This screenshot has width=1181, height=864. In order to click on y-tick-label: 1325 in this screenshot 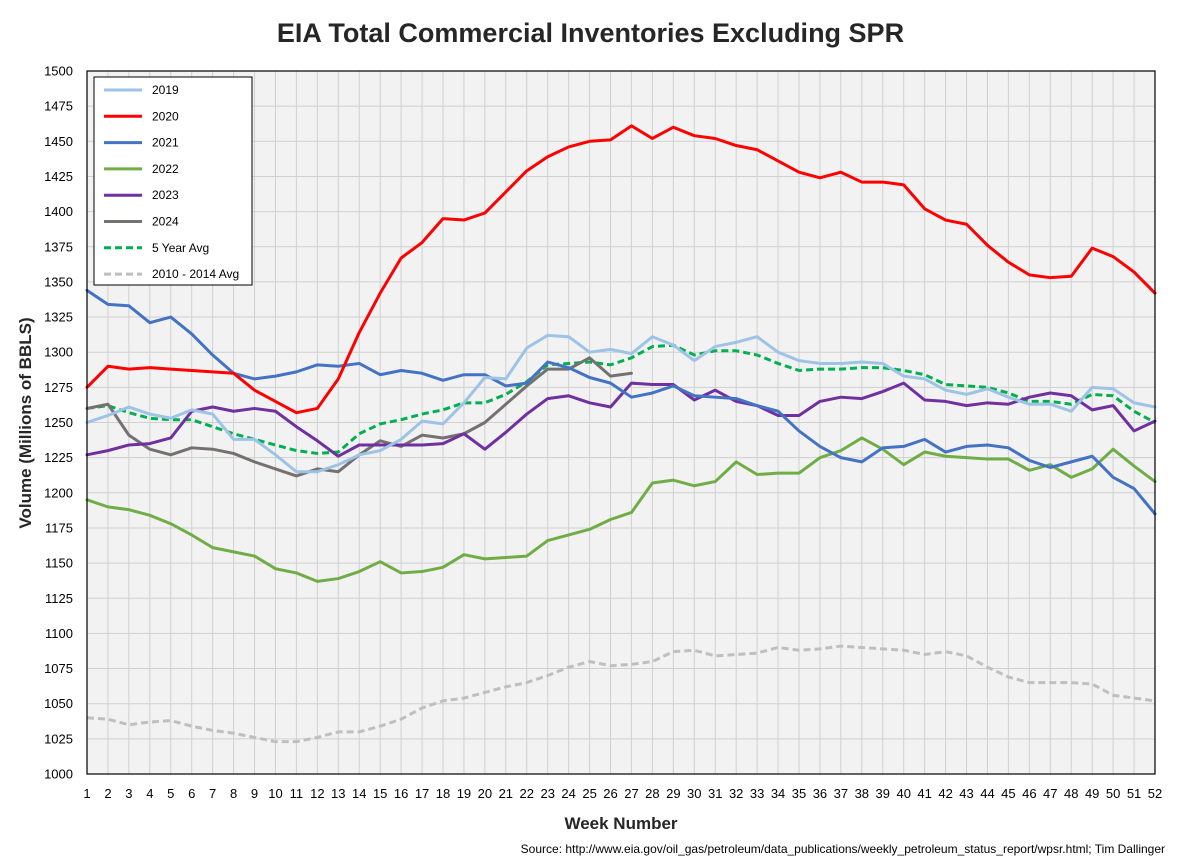, I will do `click(58, 317)`.